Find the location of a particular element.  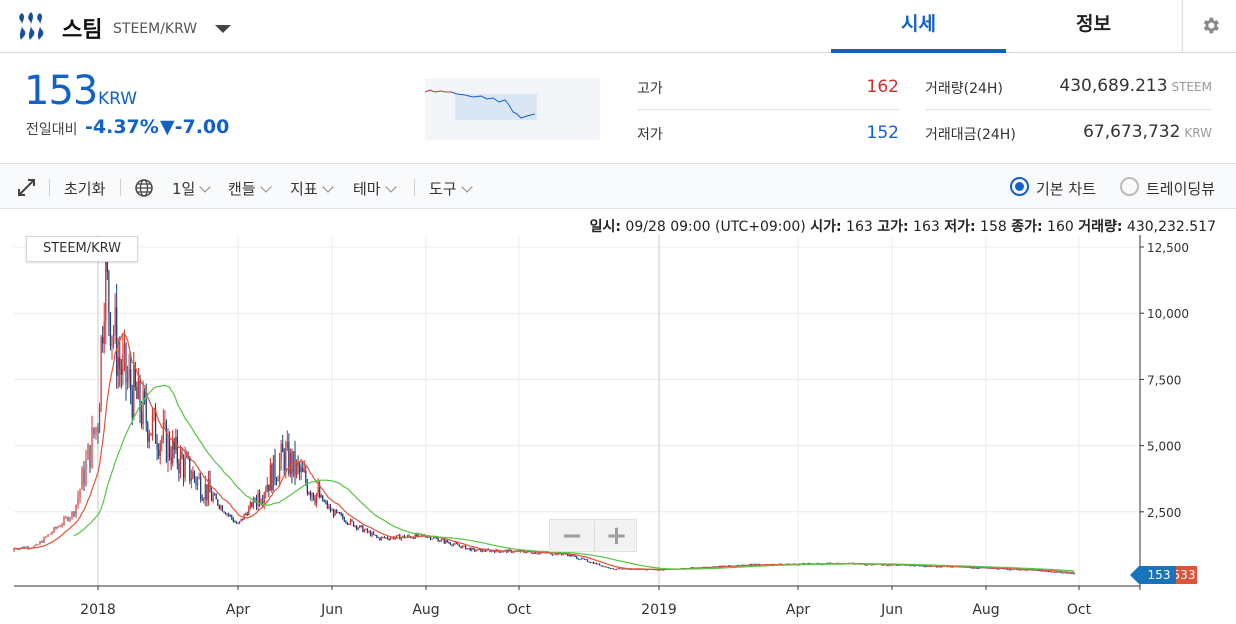

y-tick-label: 7,500 is located at coordinates (1164, 380).